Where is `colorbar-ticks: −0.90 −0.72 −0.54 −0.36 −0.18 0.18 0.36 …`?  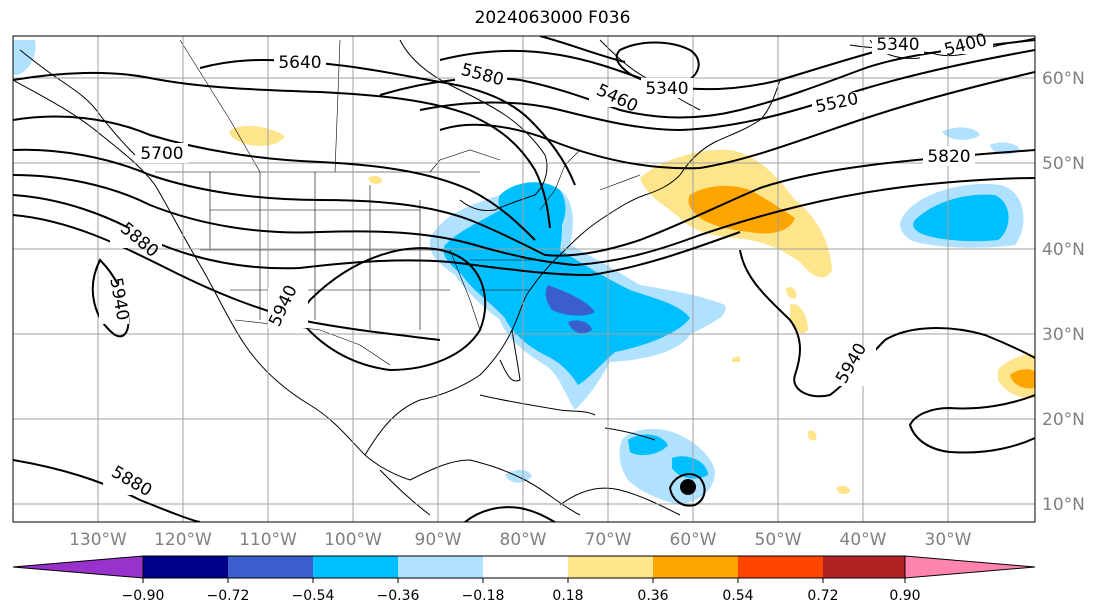 colorbar-ticks: −0.90 −0.72 −0.54 −0.36 −0.18 0.18 0.36 … is located at coordinates (521, 596).